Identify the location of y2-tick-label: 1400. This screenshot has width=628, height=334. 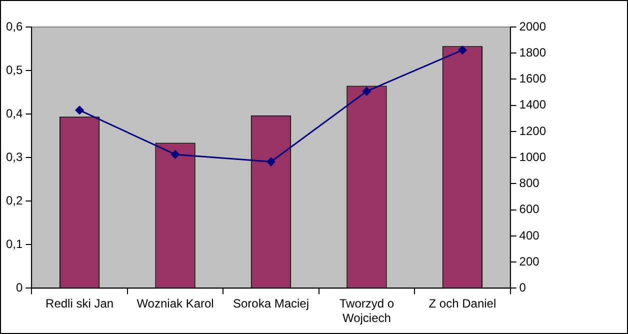
(532, 105).